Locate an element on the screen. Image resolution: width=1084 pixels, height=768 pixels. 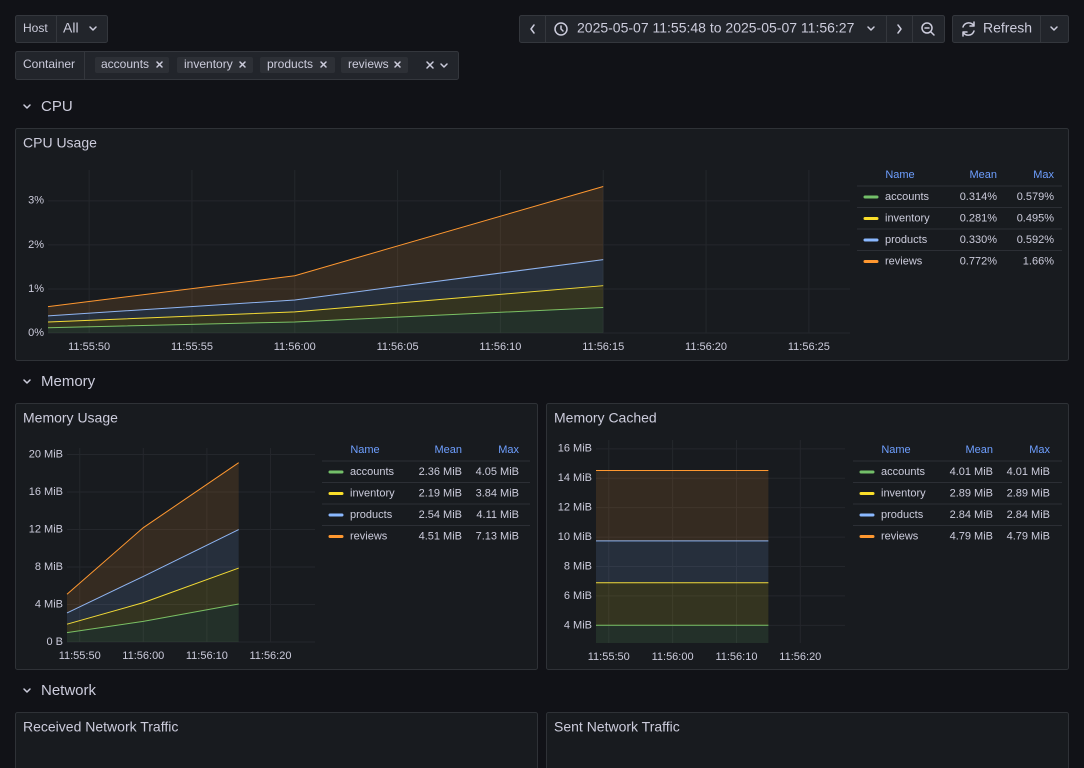
chip-label: inventory is located at coordinates (208, 64).